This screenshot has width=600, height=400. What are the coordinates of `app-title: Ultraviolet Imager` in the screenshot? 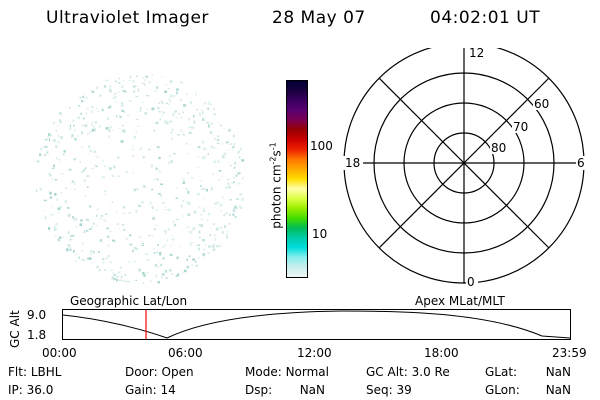 It's located at (127, 18).